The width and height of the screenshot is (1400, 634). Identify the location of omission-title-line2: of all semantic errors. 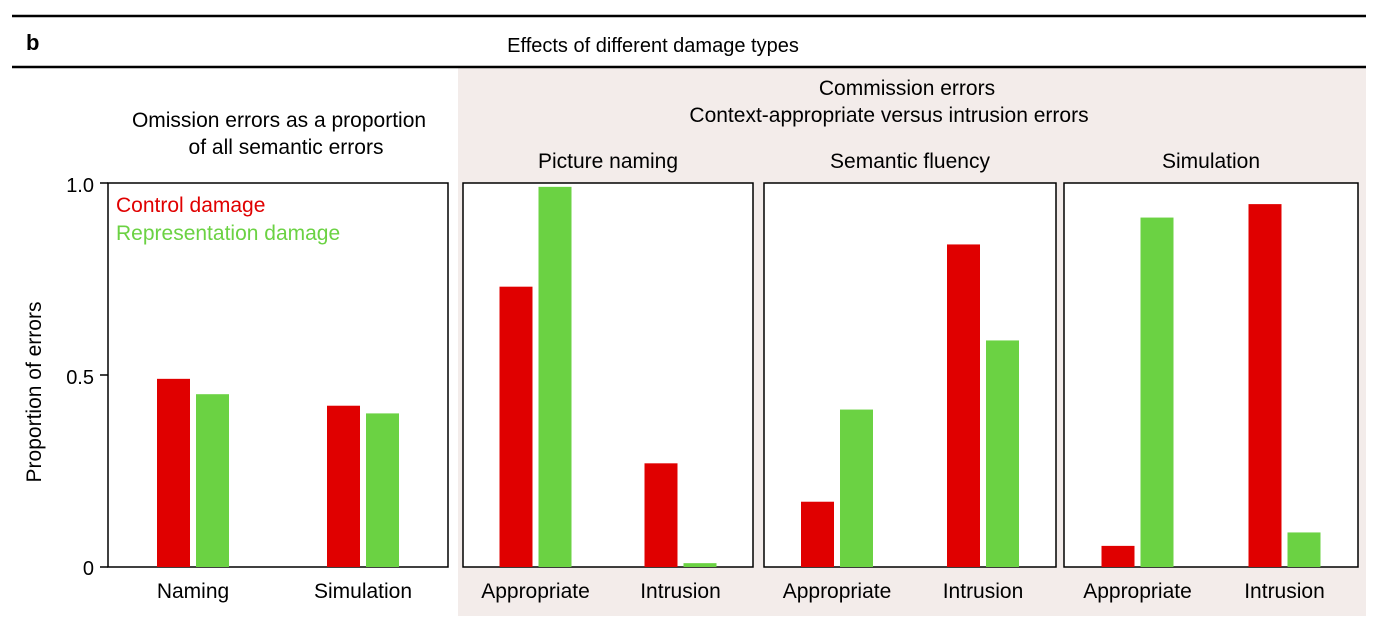
(286, 147).